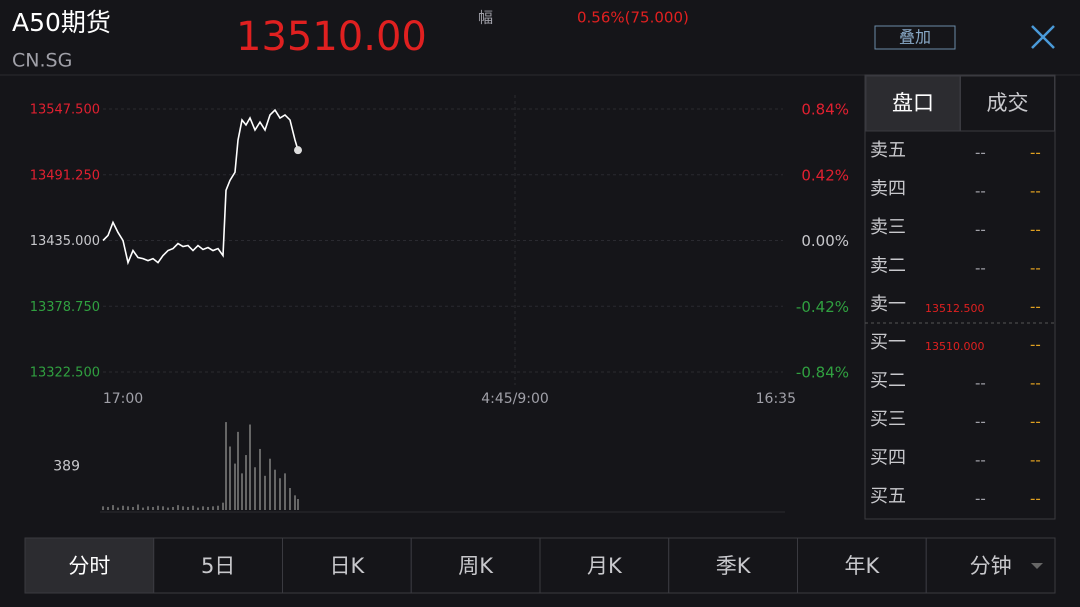 Image resolution: width=1080 pixels, height=607 pixels. Describe the element at coordinates (1043, 37) in the screenshot. I see `close-button` at that location.